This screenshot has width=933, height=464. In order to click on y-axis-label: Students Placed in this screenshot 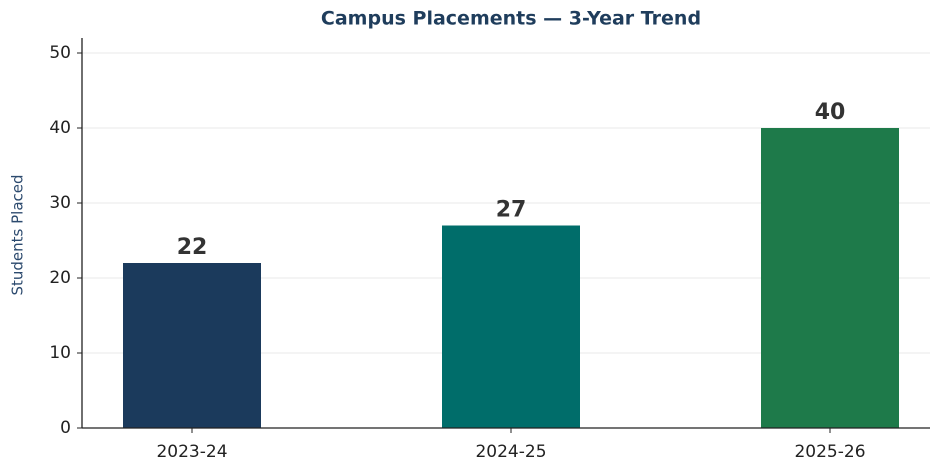, I will do `click(18, 234)`.